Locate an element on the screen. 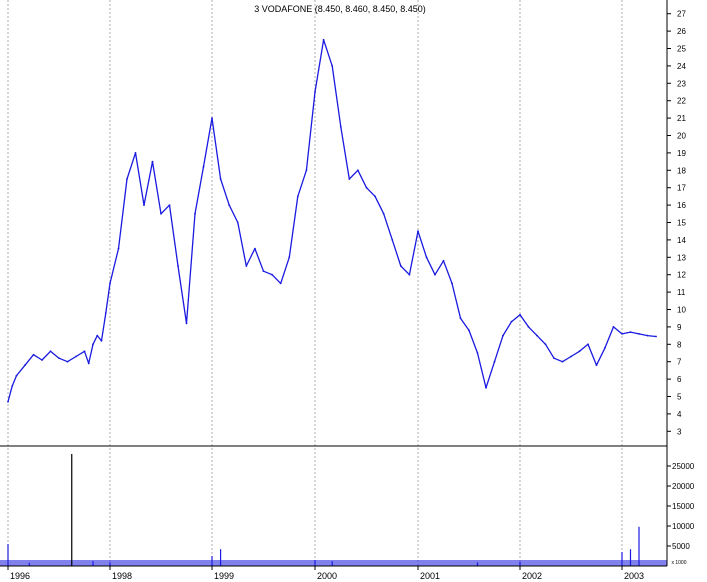 This screenshot has height=582, width=707. y-tick-label: 18 is located at coordinates (681, 170).